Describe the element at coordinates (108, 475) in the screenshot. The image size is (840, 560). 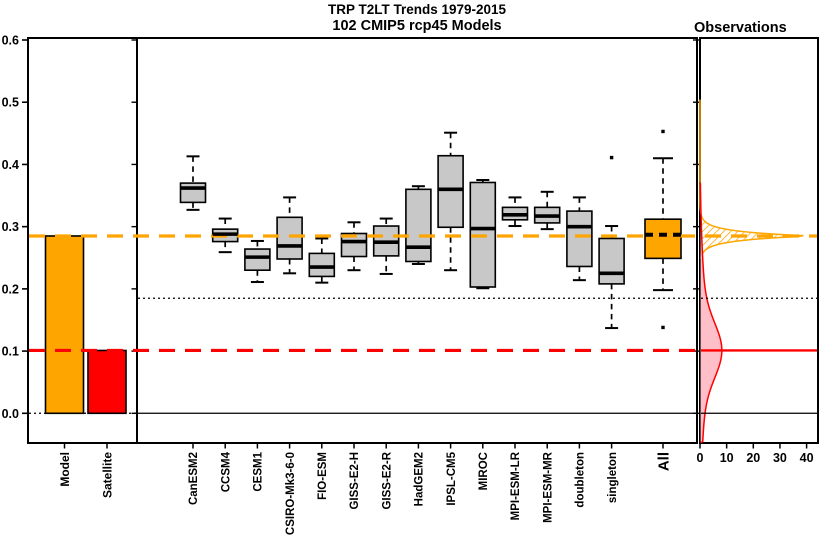
I see `bar-label: Satellite` at that location.